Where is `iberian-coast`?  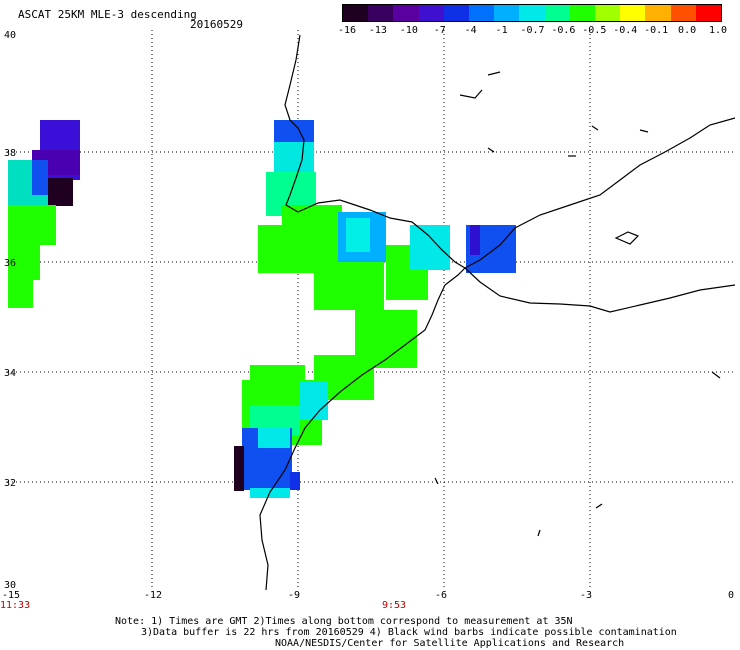 iberian-coast is located at coordinates (375, 151).